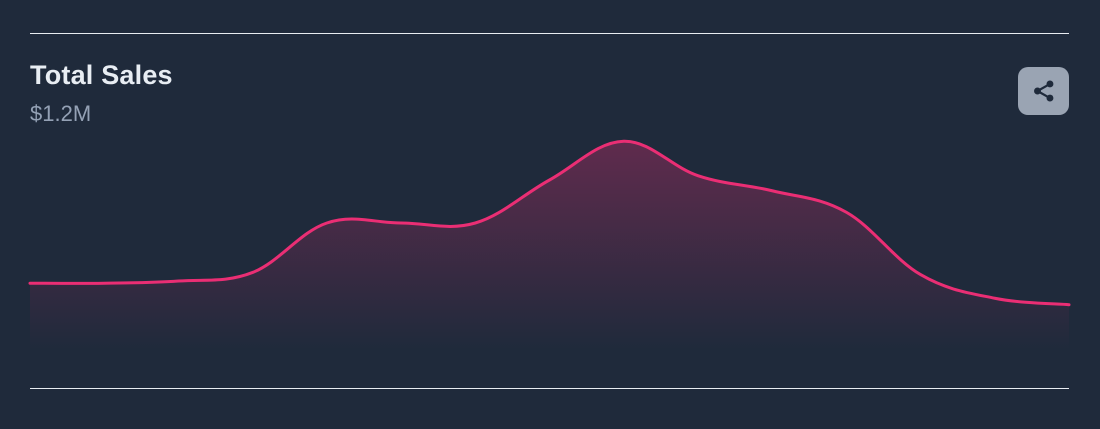 Image resolution: width=1100 pixels, height=429 pixels. Describe the element at coordinates (101, 75) in the screenshot. I see `card-title: Total Sales` at that location.